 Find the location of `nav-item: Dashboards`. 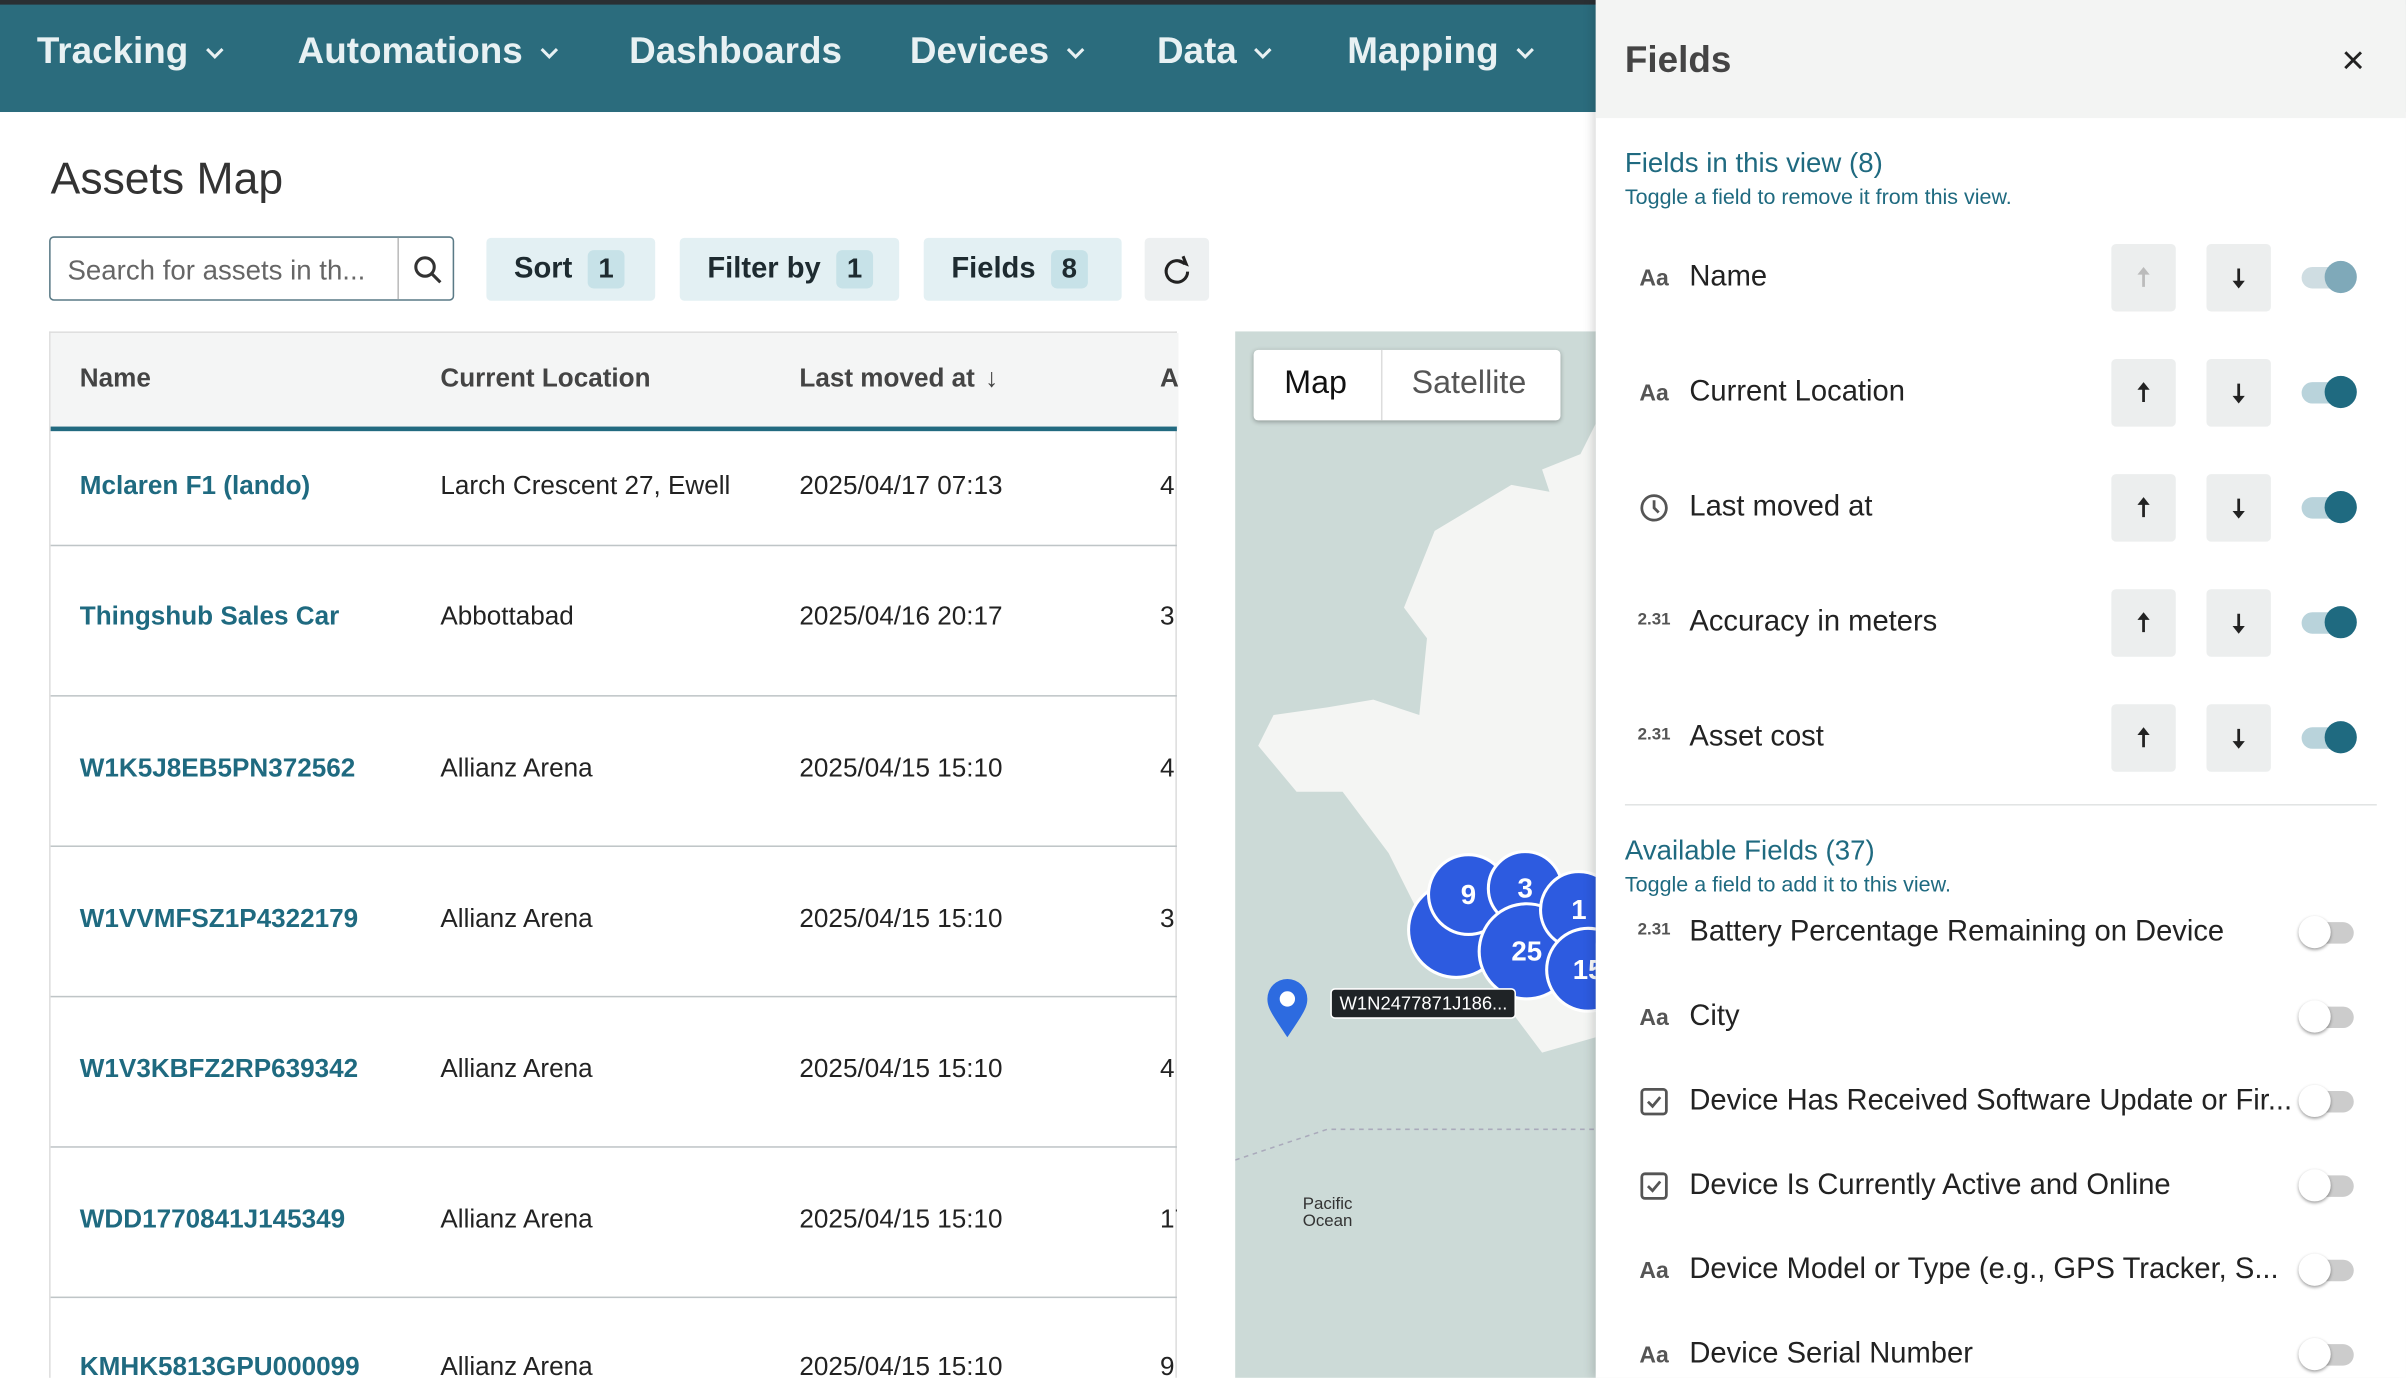

nav-item: Dashboards is located at coordinates (735, 51).